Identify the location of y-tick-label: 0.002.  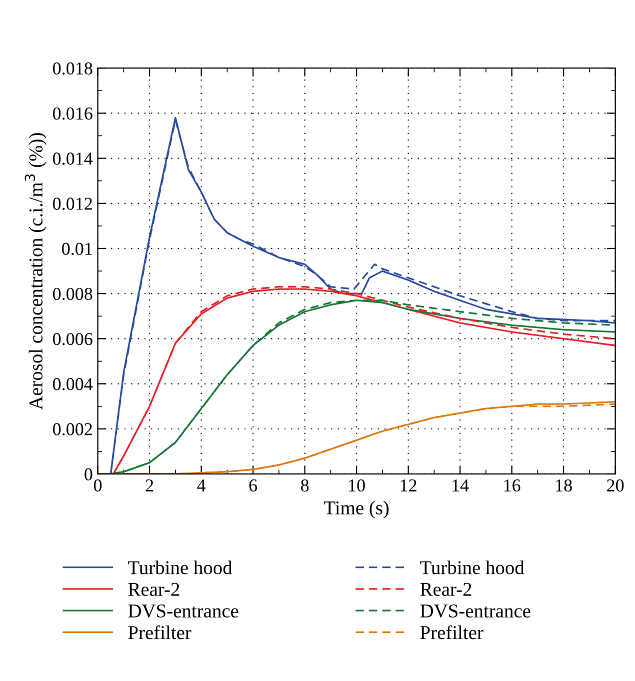
(72, 429).